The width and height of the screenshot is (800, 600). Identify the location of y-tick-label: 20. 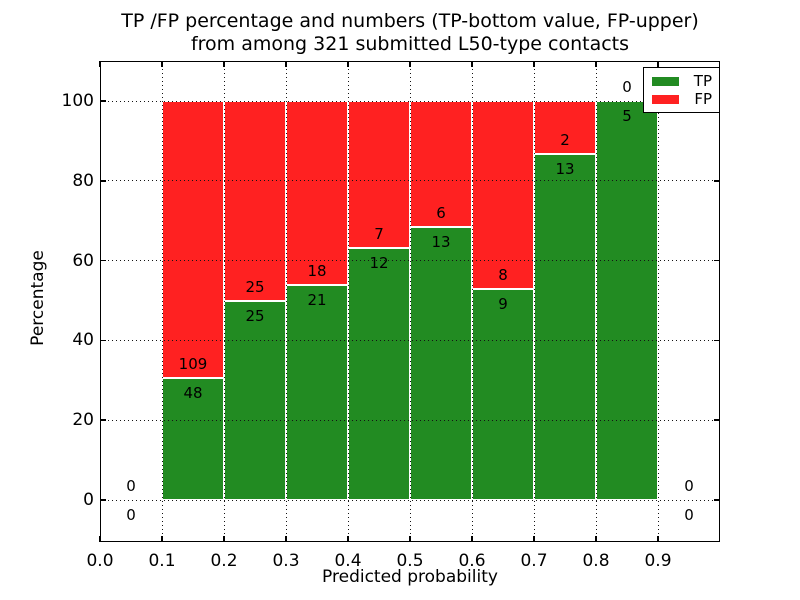
(83, 420).